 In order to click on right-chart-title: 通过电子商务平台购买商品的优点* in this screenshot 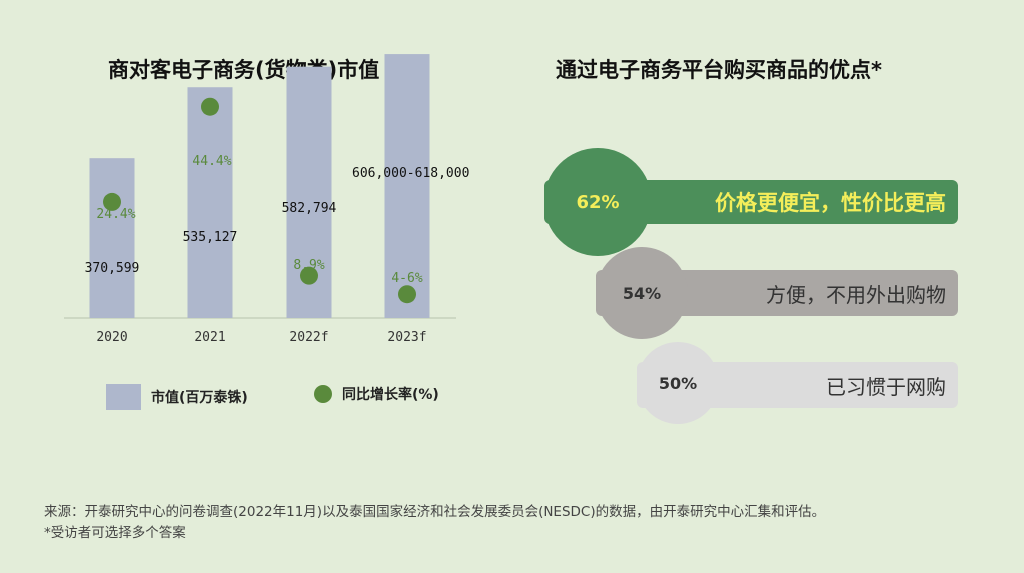, I will do `click(719, 70)`.